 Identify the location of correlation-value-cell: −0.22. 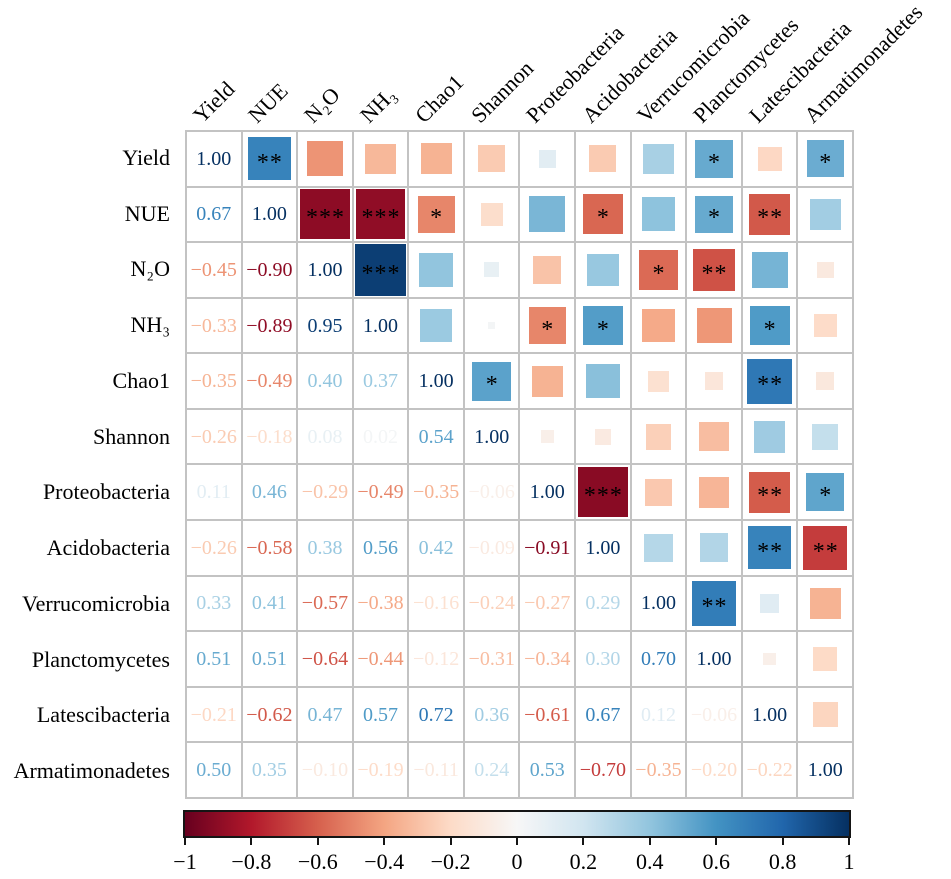
(769, 770).